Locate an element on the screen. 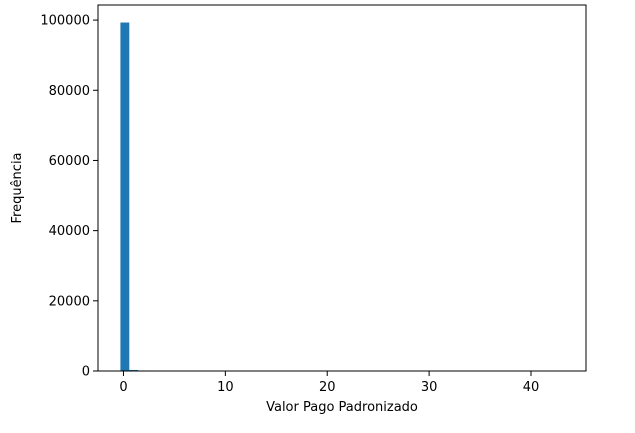  x-axis-ticks: 0 10 20 30 40 is located at coordinates (329, 383).